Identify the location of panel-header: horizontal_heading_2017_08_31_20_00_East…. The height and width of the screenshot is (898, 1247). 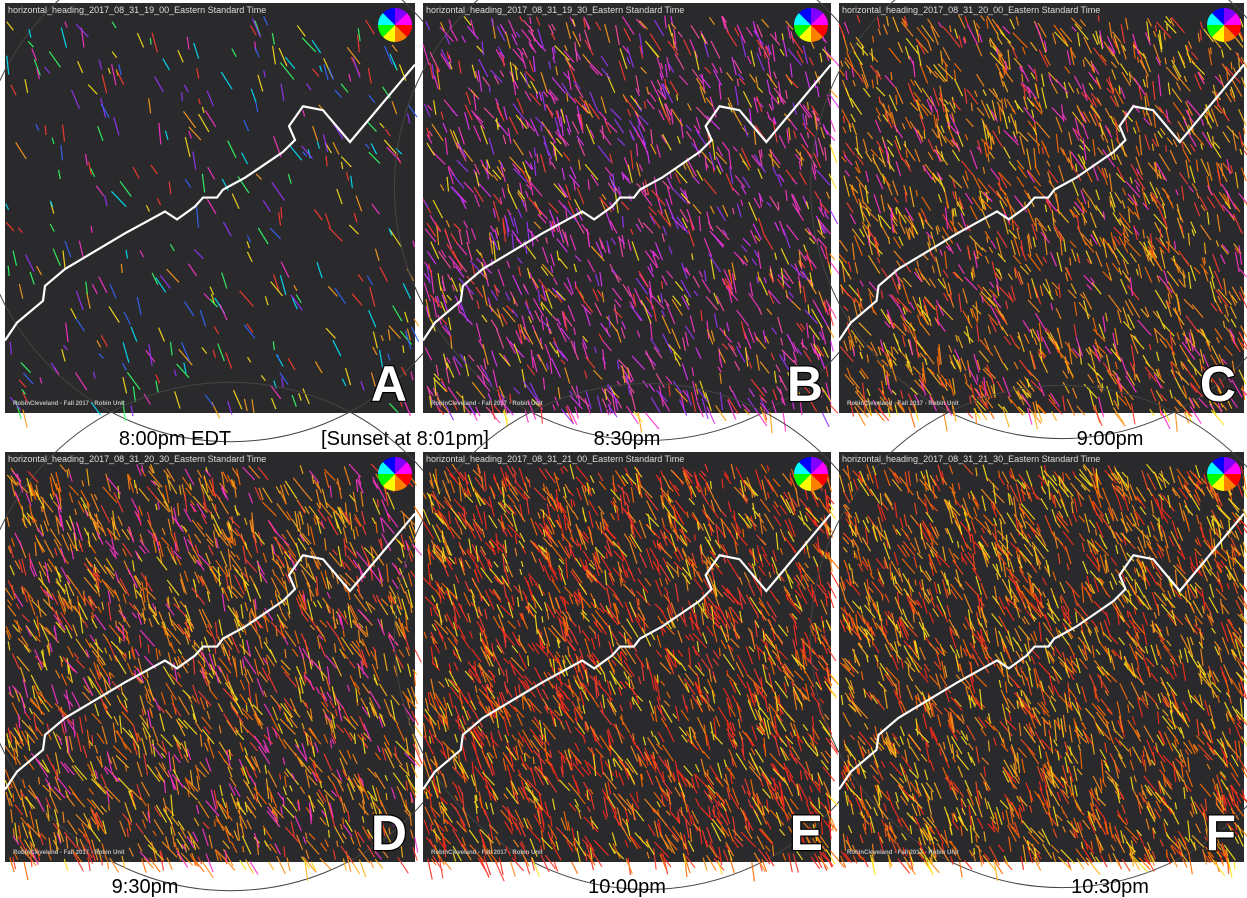
(971, 10).